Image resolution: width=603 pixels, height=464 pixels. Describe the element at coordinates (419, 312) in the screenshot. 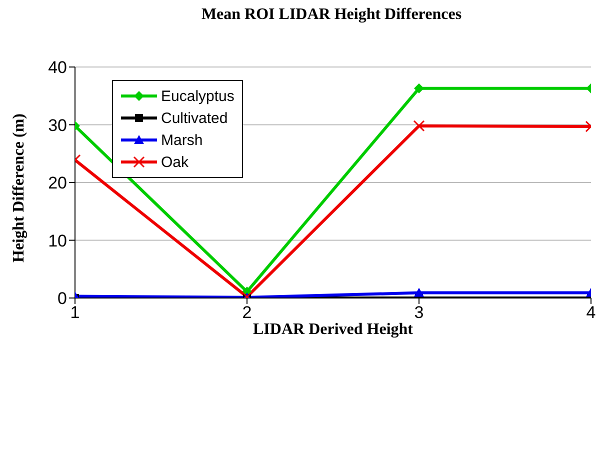

I see `x-tick-label: 3` at that location.